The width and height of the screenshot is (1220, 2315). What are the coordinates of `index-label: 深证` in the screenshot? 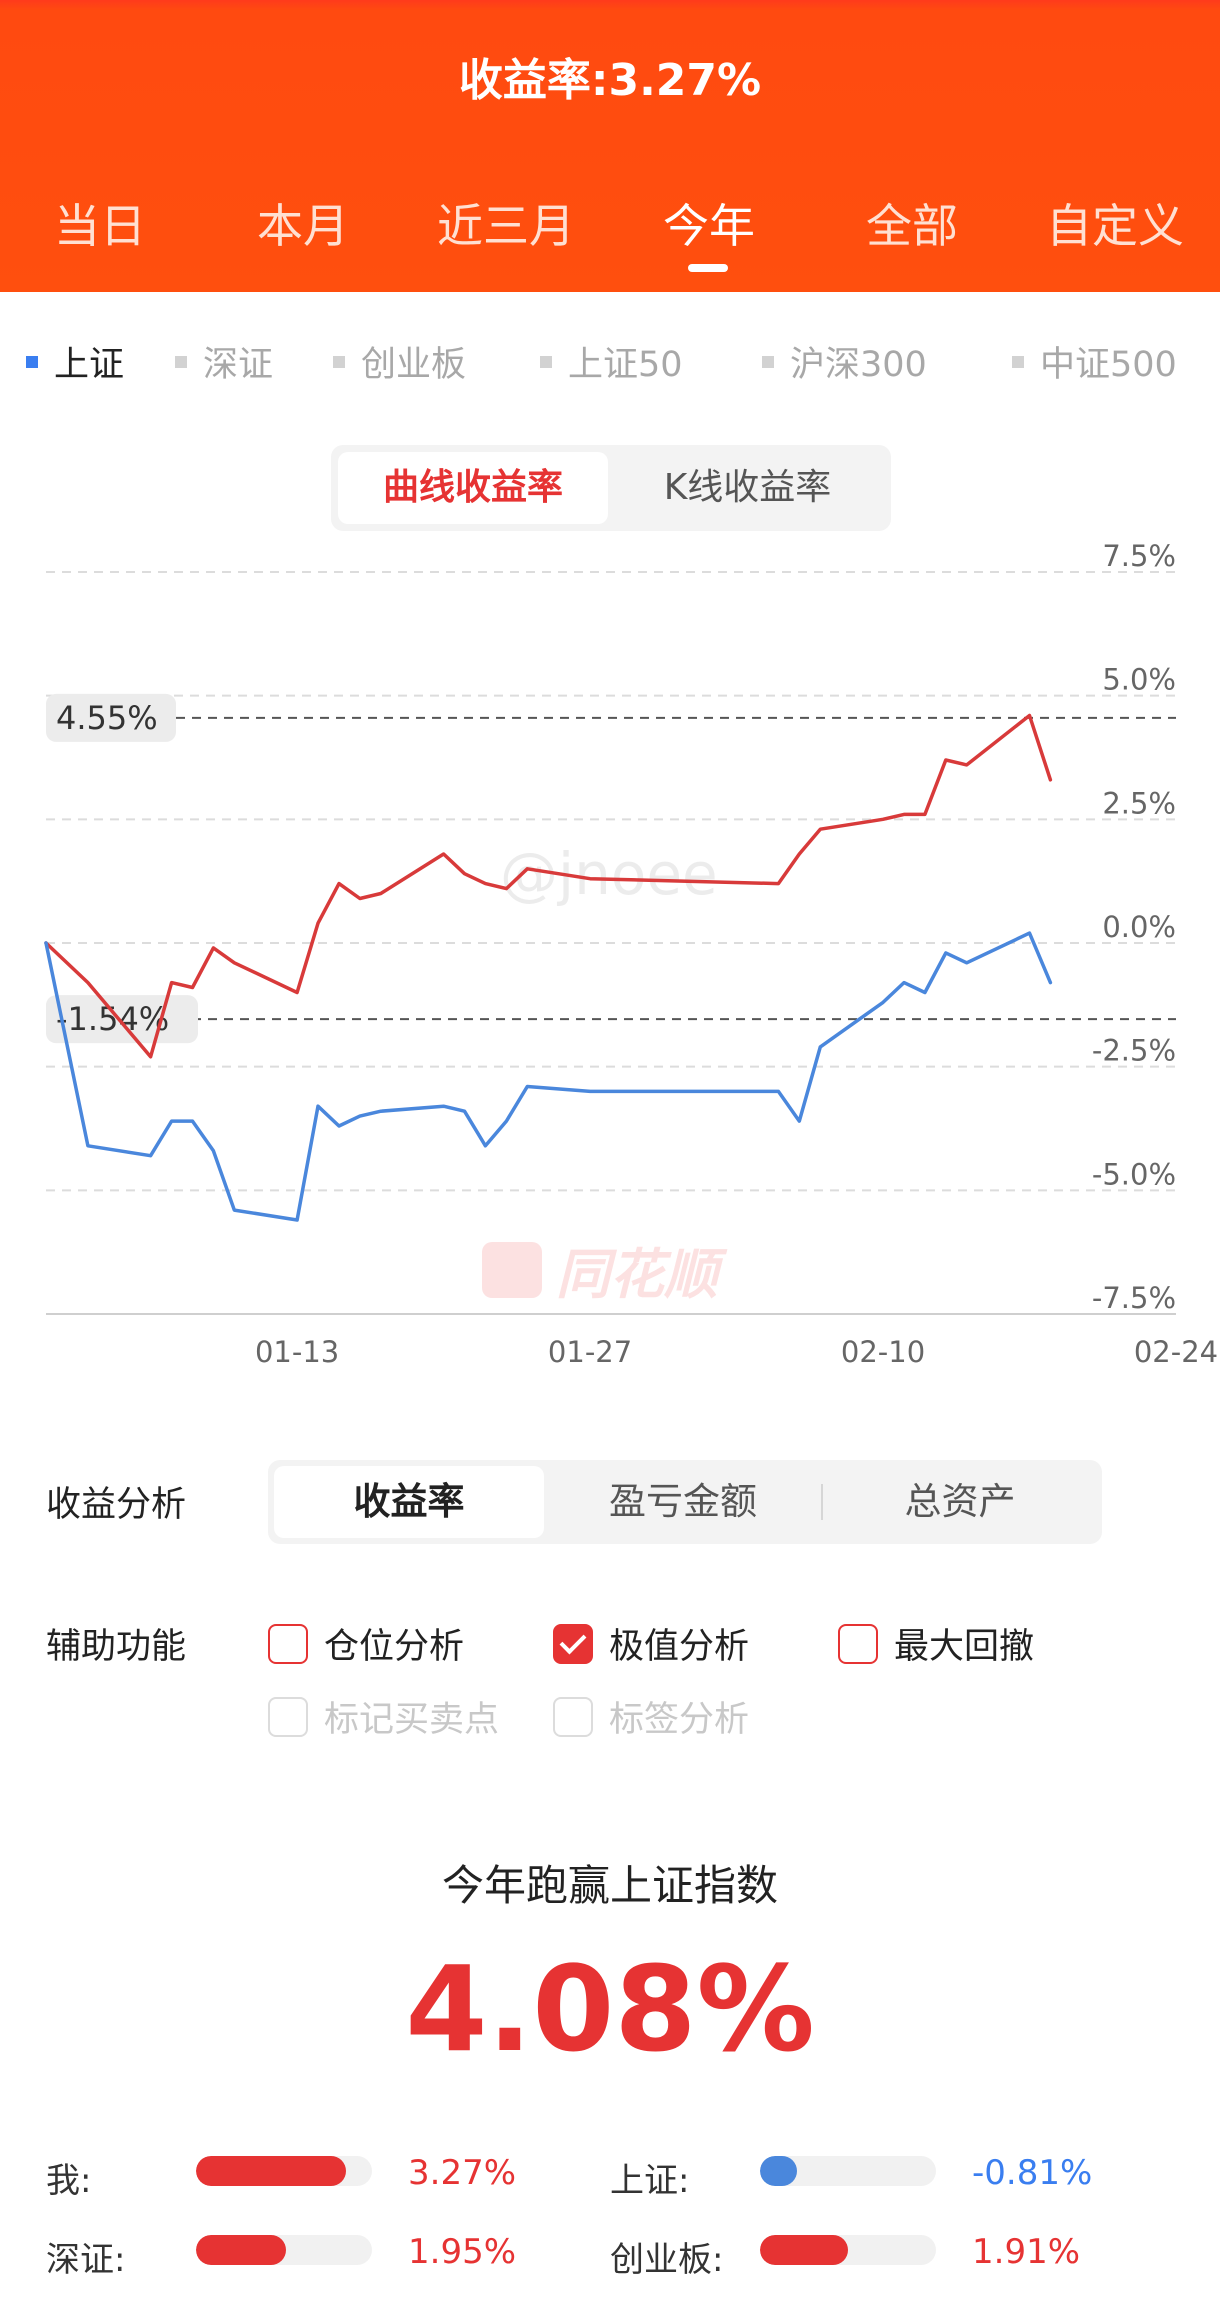 It's located at (238, 365).